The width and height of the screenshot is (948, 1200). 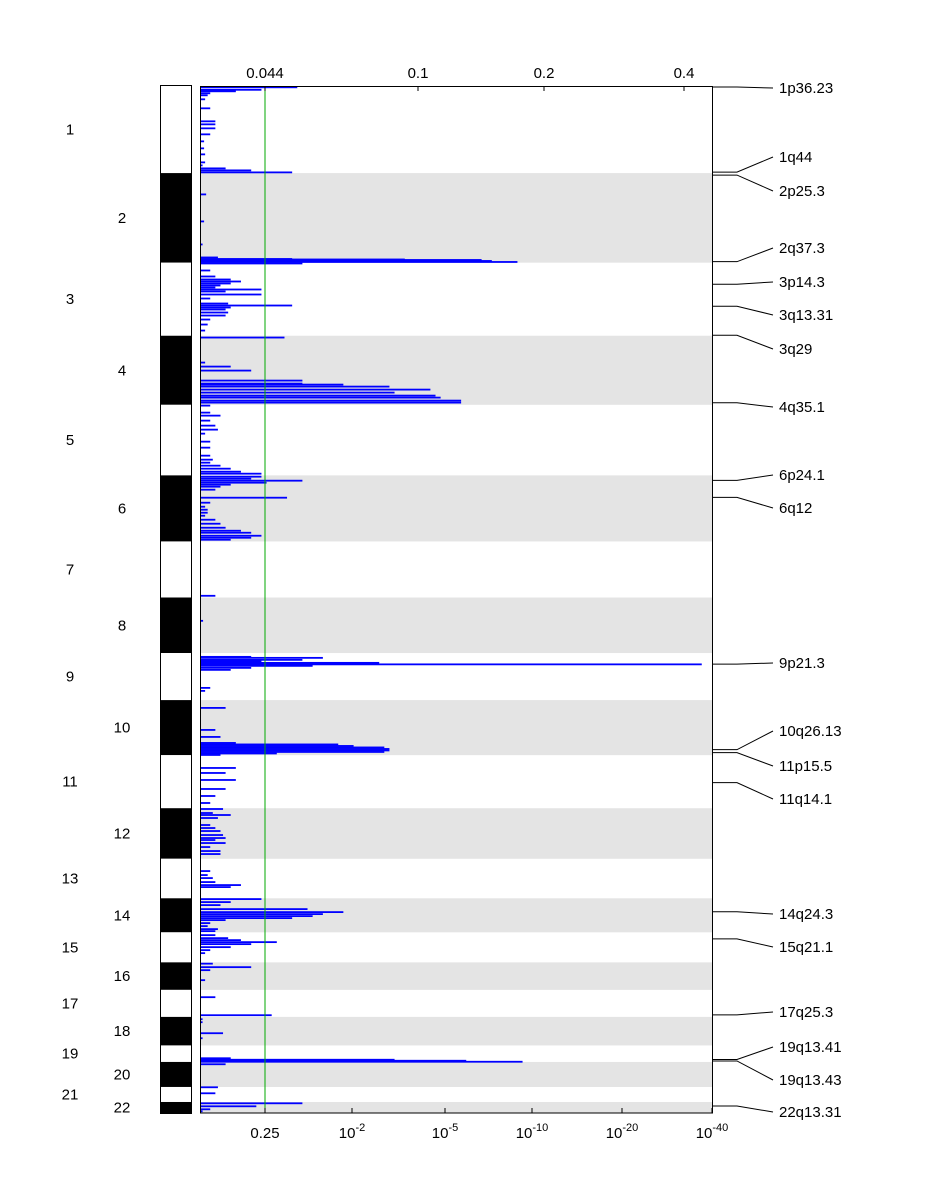 I want to click on top-axis: 0.044 0.1 0.2 0.4, so click(x=470, y=78).